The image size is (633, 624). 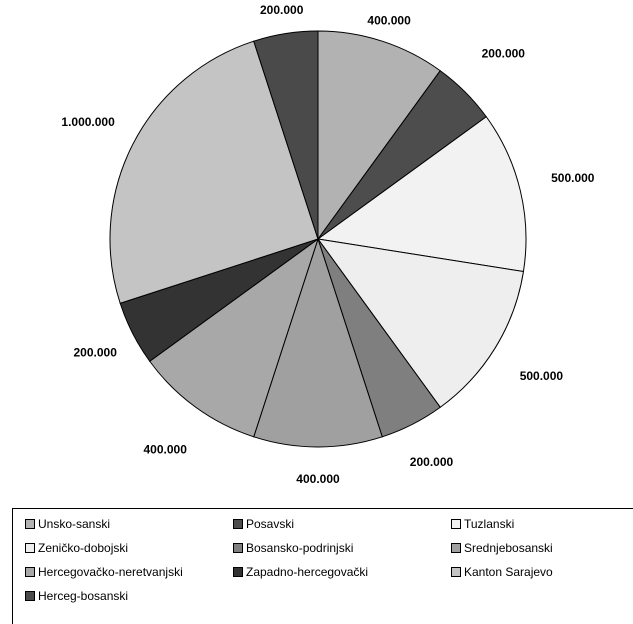 What do you see at coordinates (508, 572) in the screenshot?
I see `legend-label: Kanton Sarajevo` at bounding box center [508, 572].